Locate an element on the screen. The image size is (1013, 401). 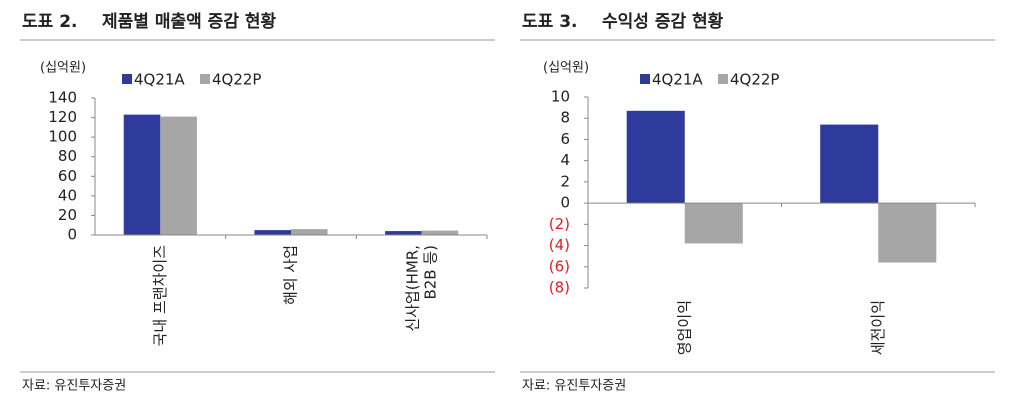
y-tick-label: 8 is located at coordinates (565, 118).